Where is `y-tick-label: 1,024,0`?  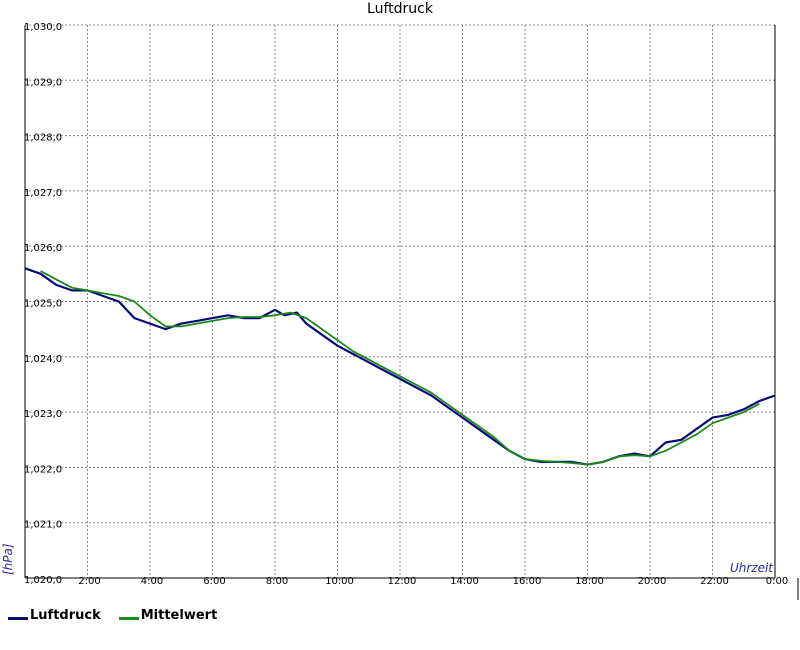
y-tick-label: 1,024,0 is located at coordinates (43, 359).